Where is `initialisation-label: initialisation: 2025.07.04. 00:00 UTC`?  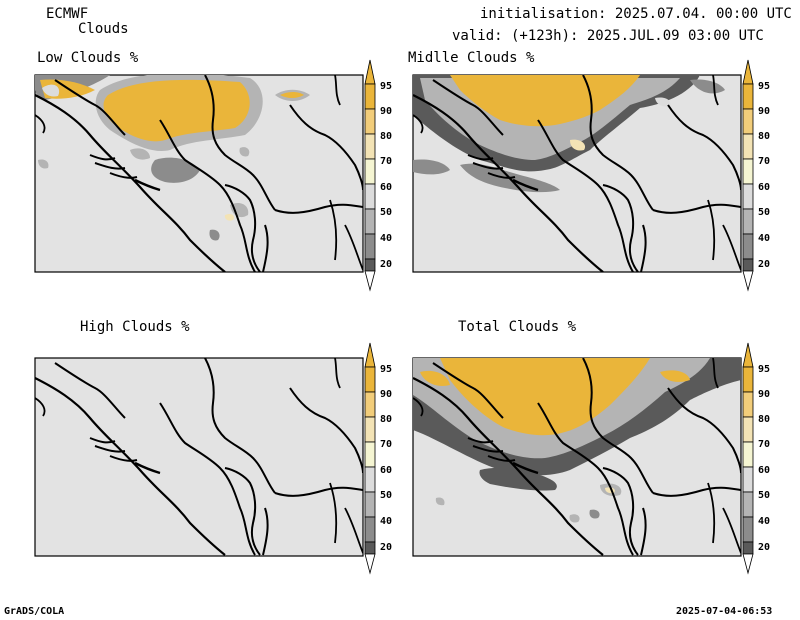 initialisation-label: initialisation: 2025.07.04. 00:00 UTC is located at coordinates (636, 14).